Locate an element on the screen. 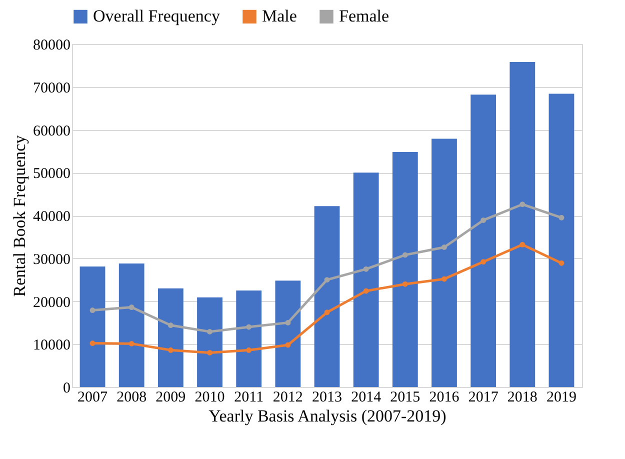  y-tick-label: 10000 is located at coordinates (51, 346).